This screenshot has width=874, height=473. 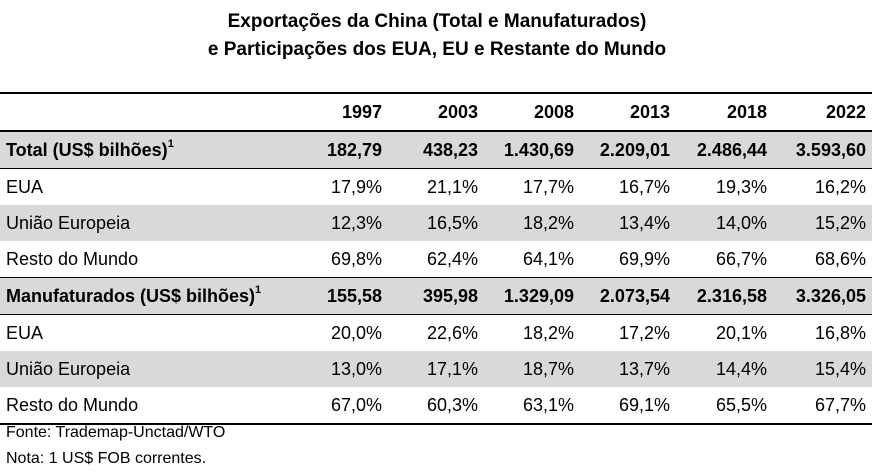 I want to click on table-cell: 2.486,44, so click(x=724, y=150).